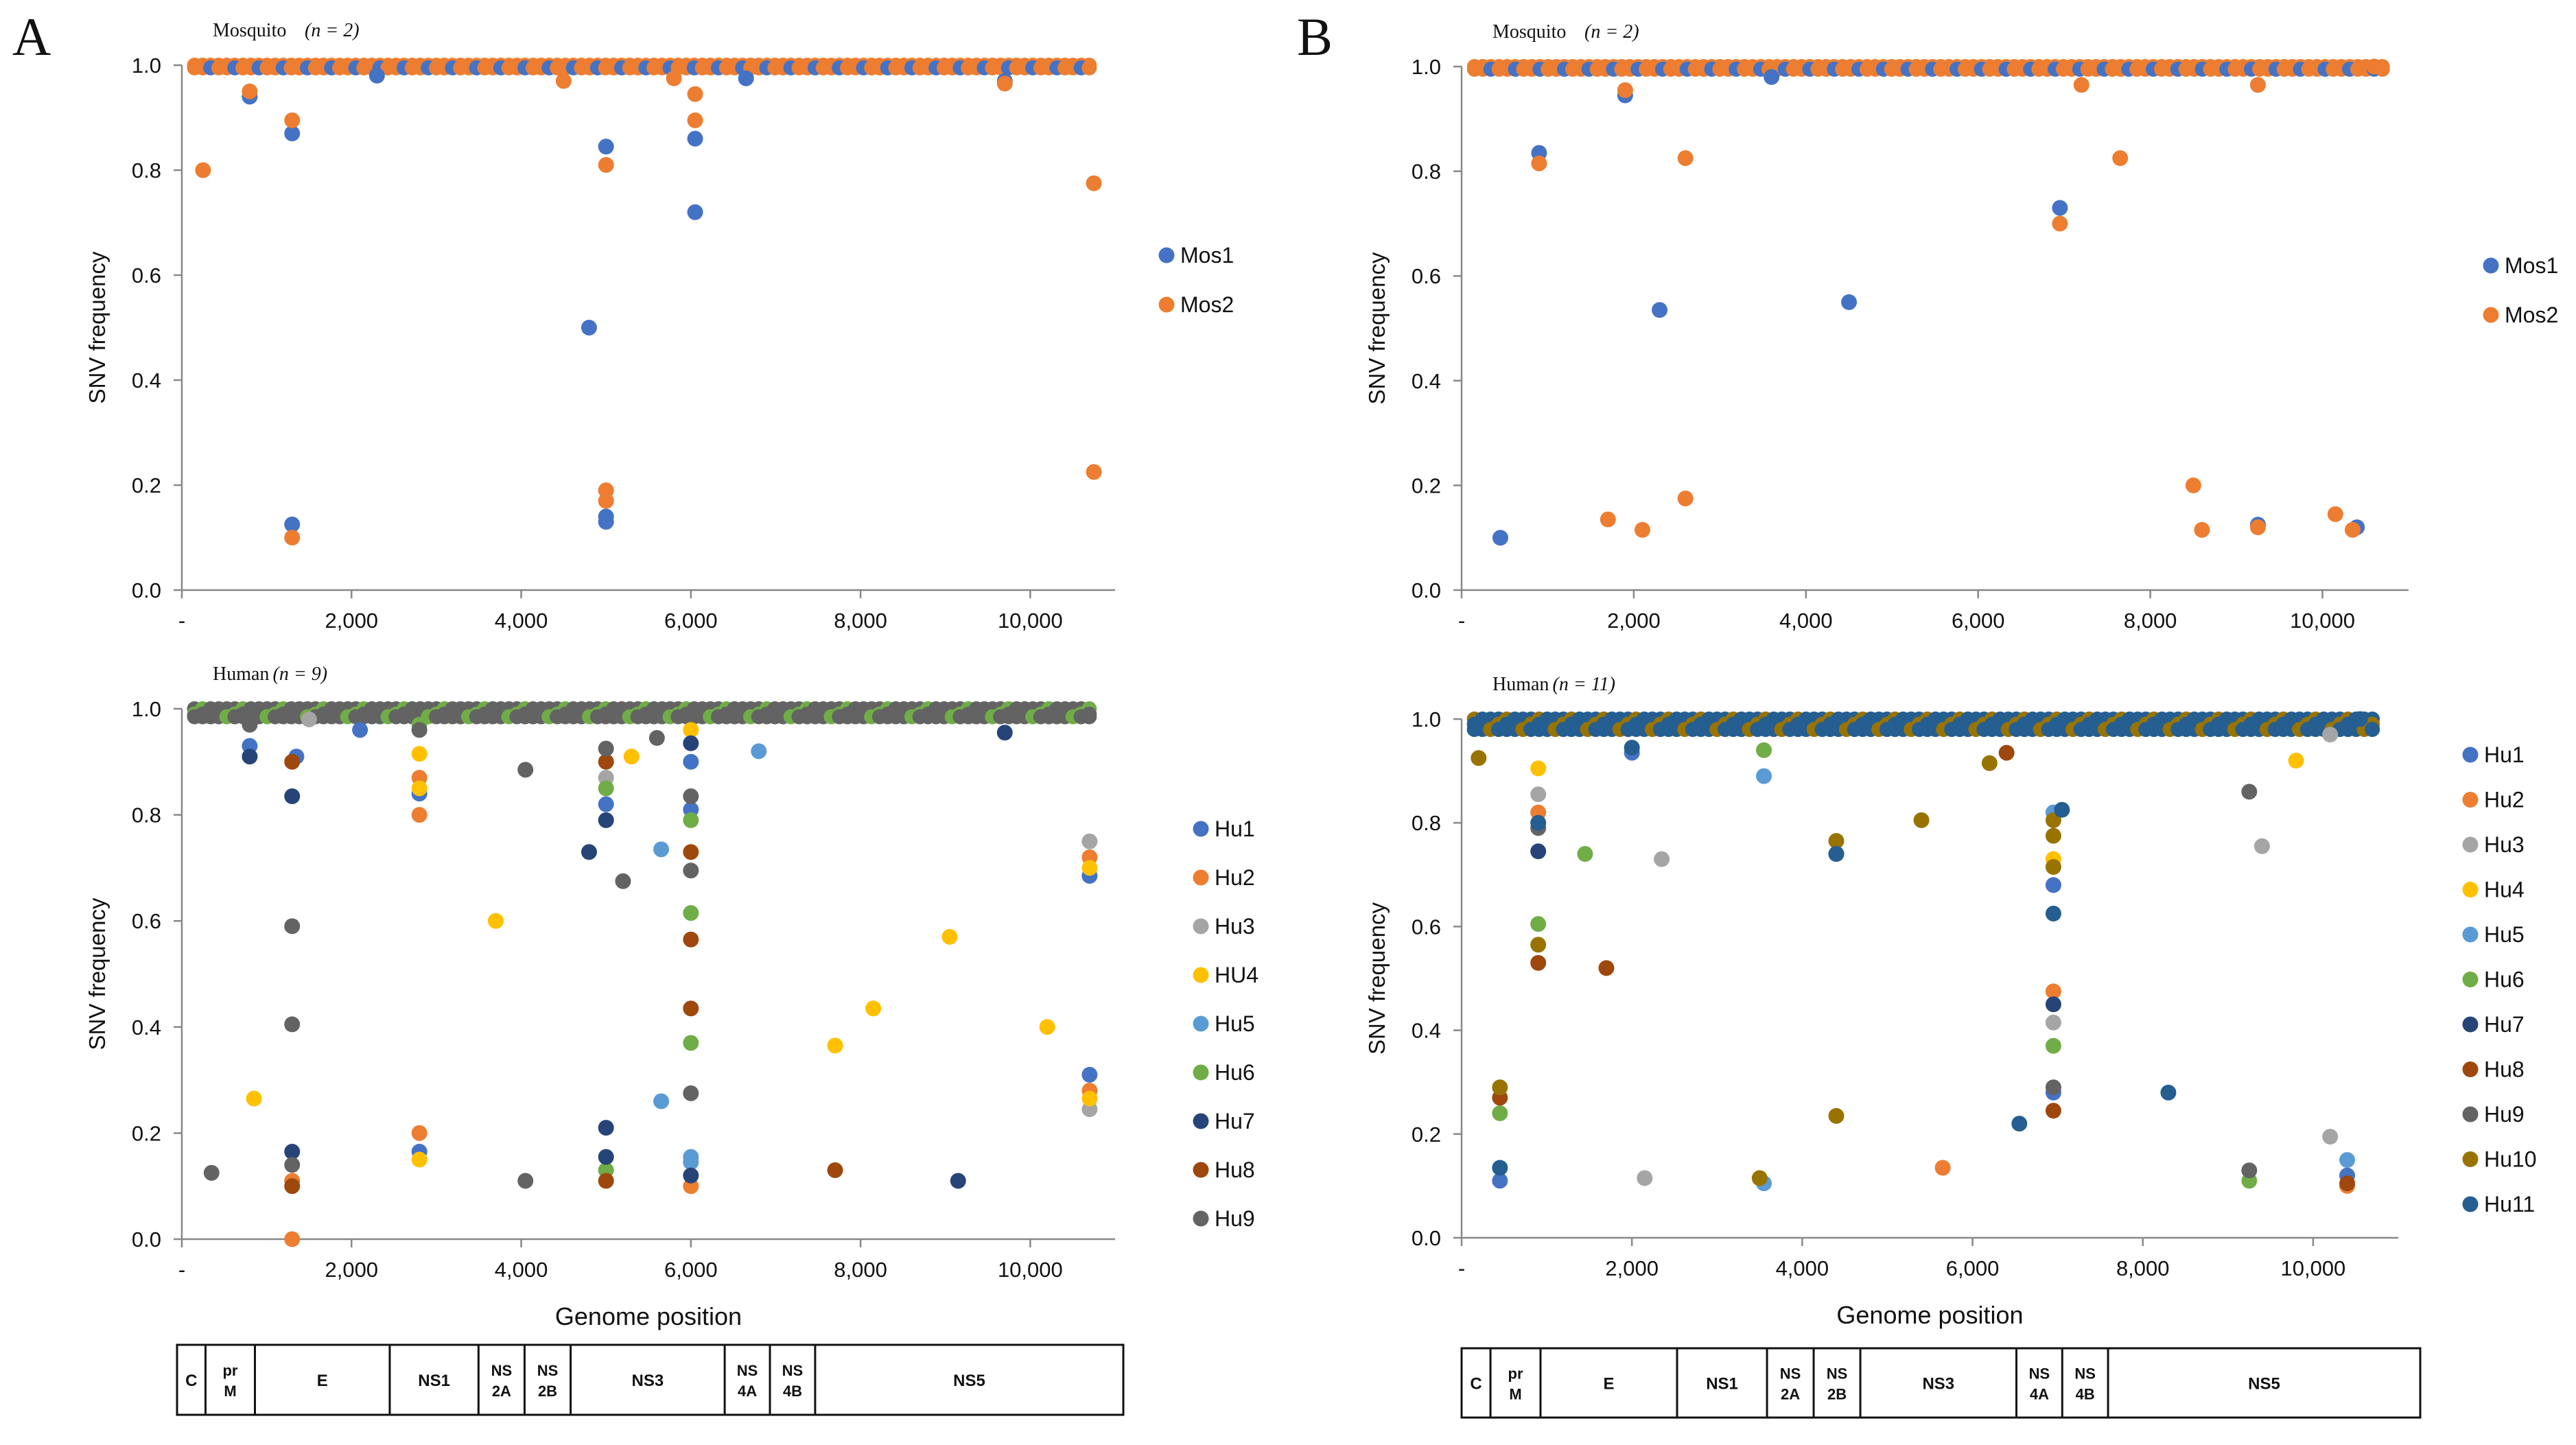  I want to click on legend-label-mos1: Mos1, so click(2531, 265).